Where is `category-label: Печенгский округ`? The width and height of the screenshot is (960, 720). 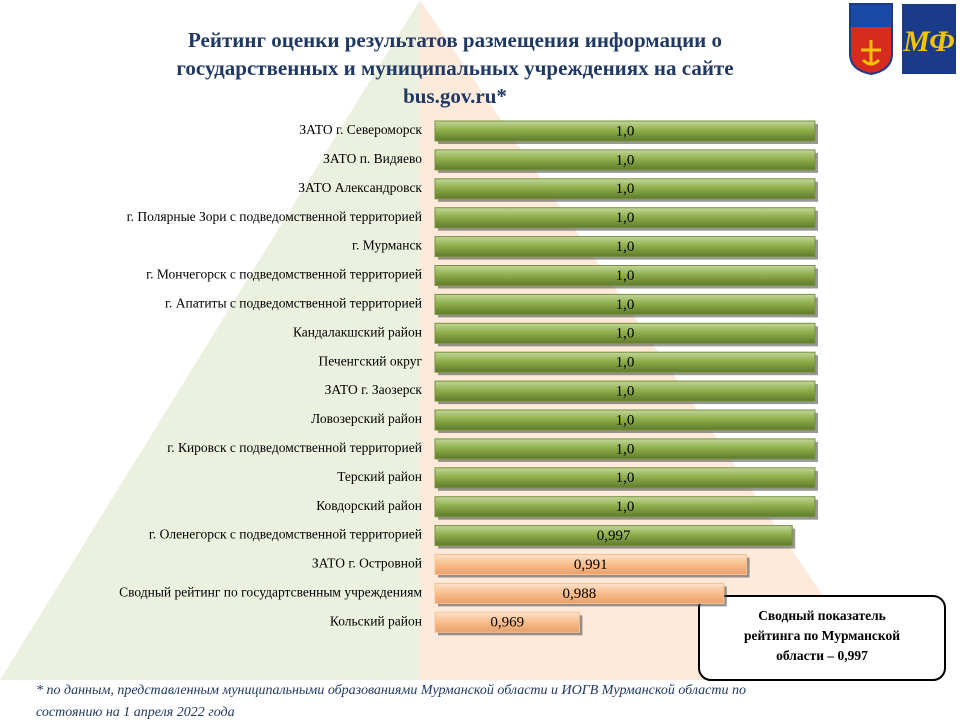 category-label: Печенгский округ is located at coordinates (371, 360).